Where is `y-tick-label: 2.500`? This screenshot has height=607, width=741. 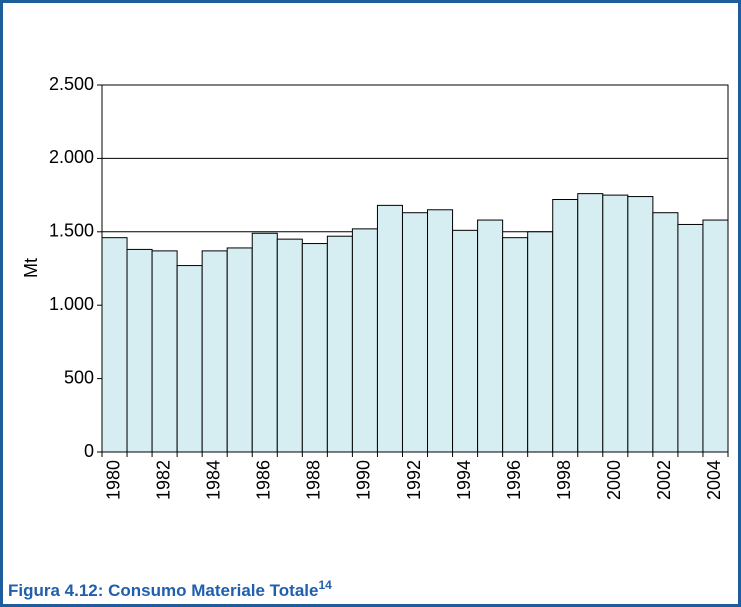 y-tick-label: 2.500 is located at coordinates (71, 84).